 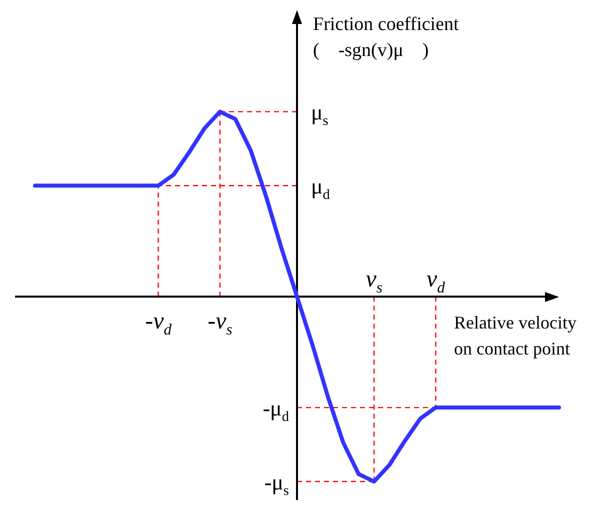 What do you see at coordinates (515, 335) in the screenshot?
I see `x-axis-title: Relative velocity on contact point` at bounding box center [515, 335].